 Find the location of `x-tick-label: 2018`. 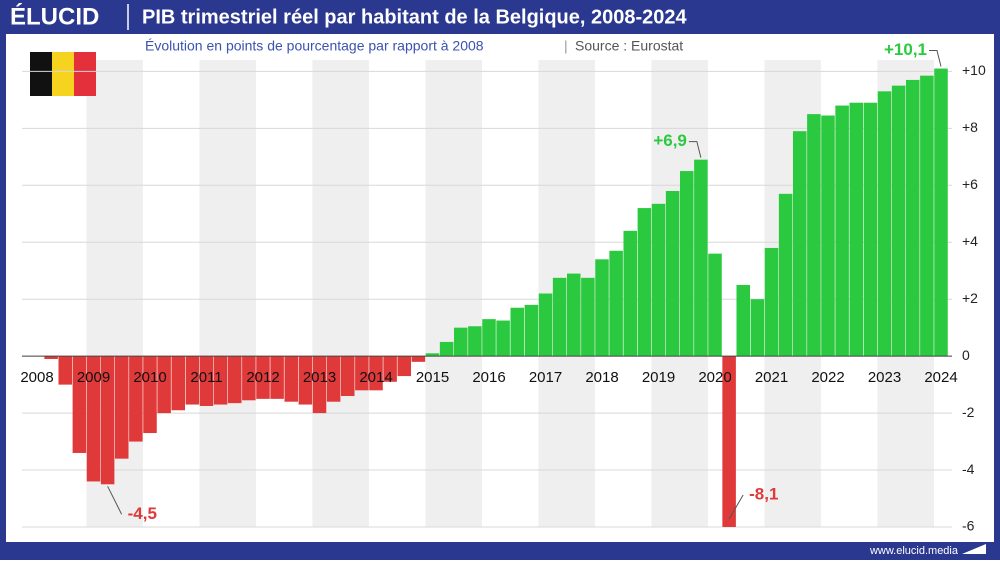

x-tick-label: 2018 is located at coordinates (601, 377).